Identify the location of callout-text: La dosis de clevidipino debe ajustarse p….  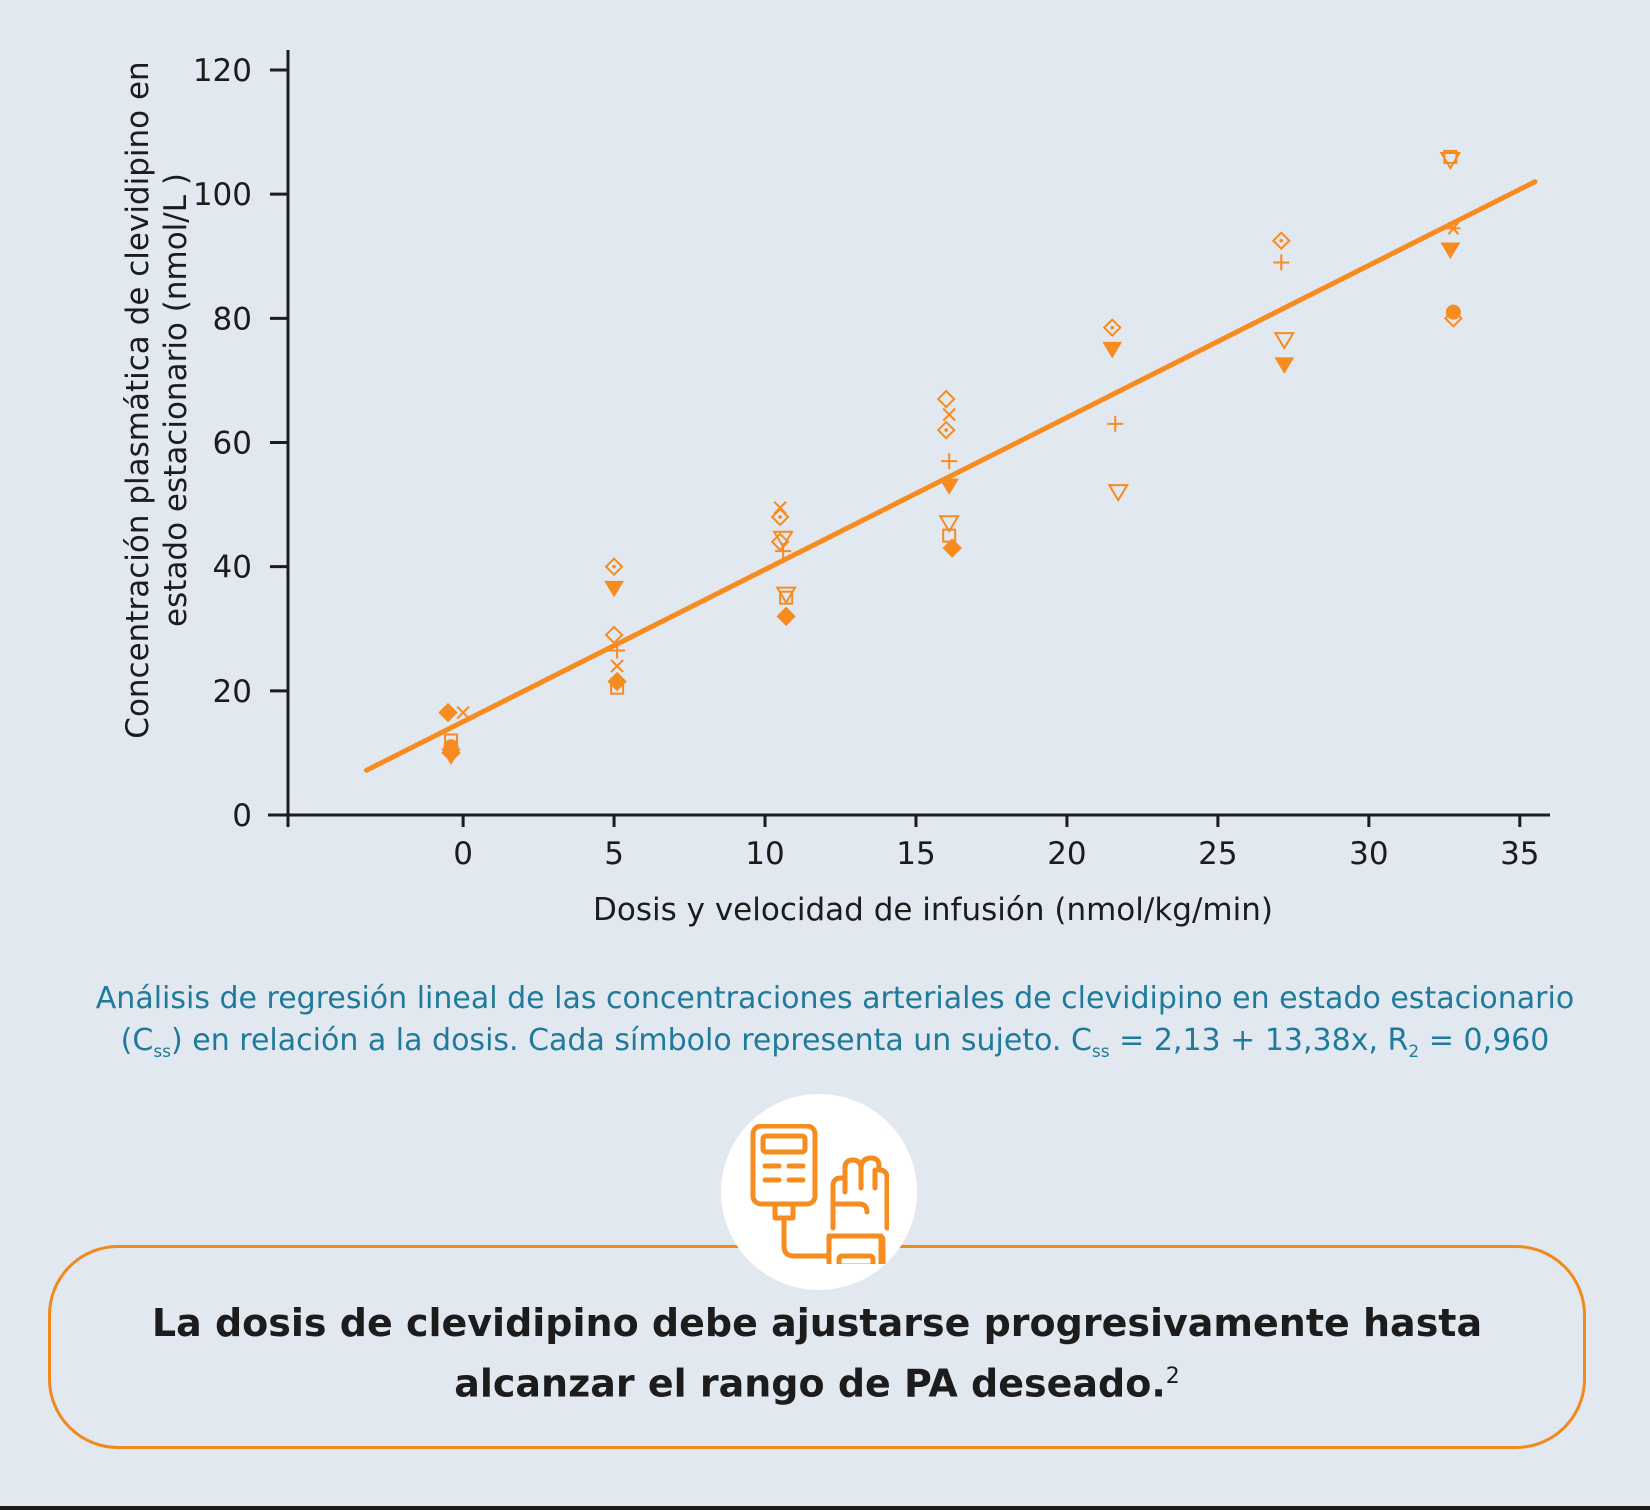
(817, 1353).